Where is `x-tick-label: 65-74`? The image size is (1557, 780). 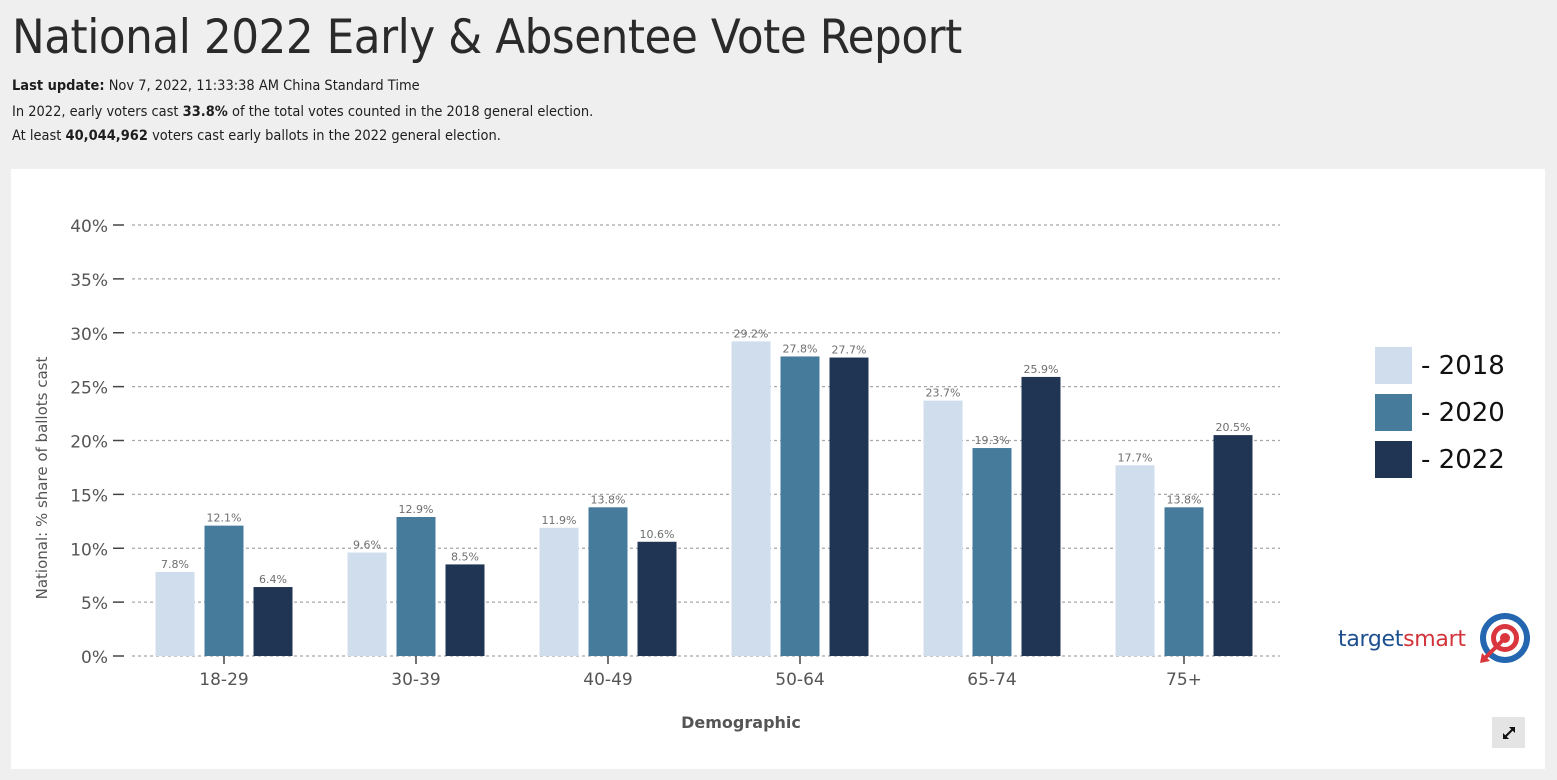 x-tick-label: 65-74 is located at coordinates (991, 680).